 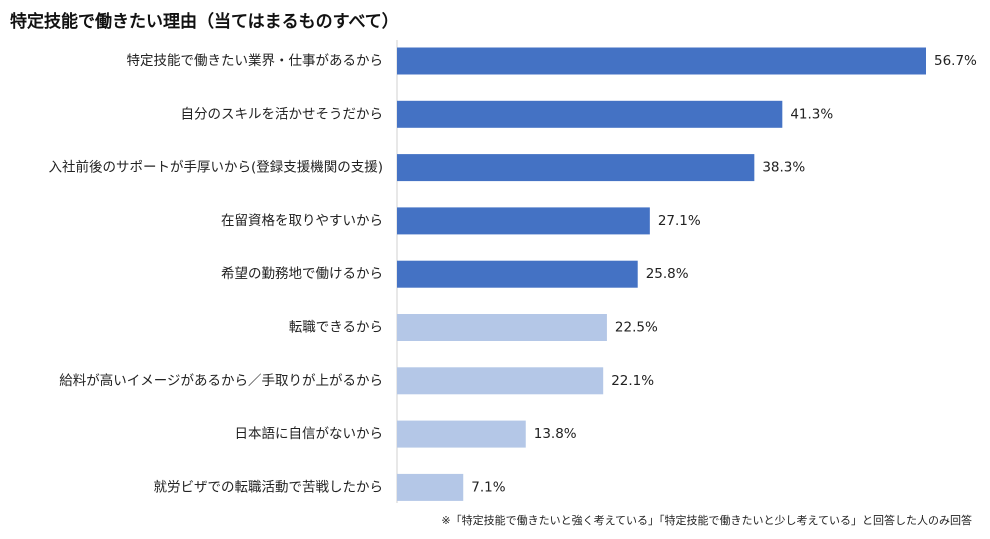 What do you see at coordinates (282, 114) in the screenshot?
I see `category-label: 自分のスキルを活かせそうだから` at bounding box center [282, 114].